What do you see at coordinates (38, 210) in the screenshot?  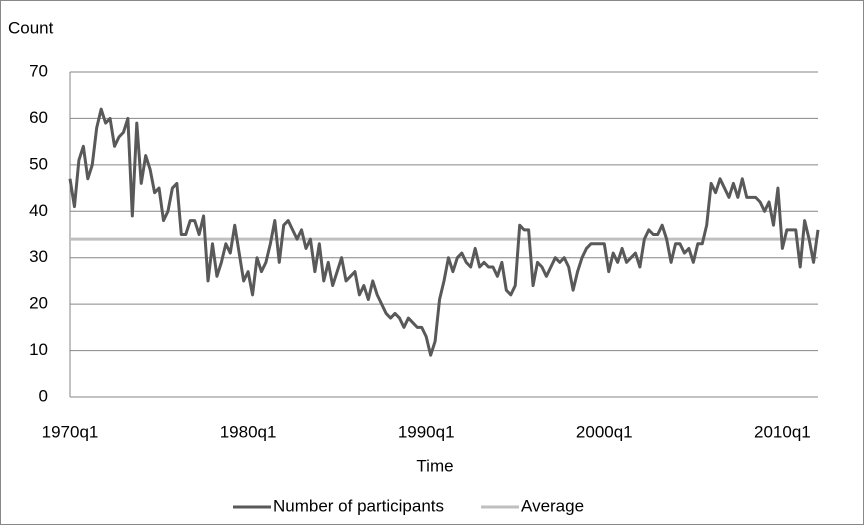 I see `y-tick-label: 40` at bounding box center [38, 210].